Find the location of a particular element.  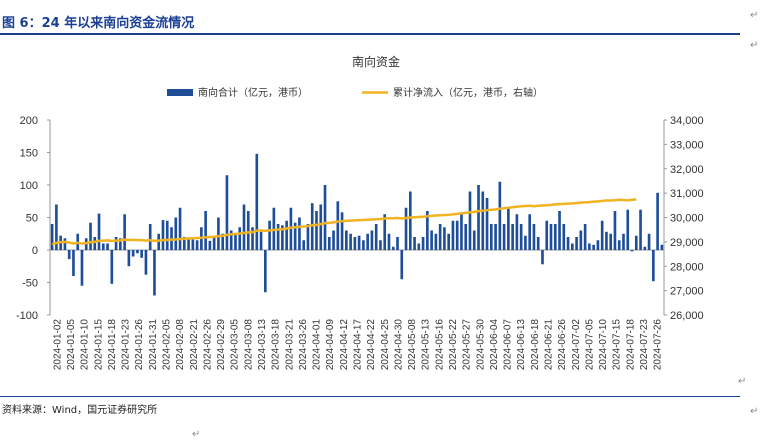

figure-title: 图 6：24 年以来南向资金流情况 is located at coordinates (98, 23).